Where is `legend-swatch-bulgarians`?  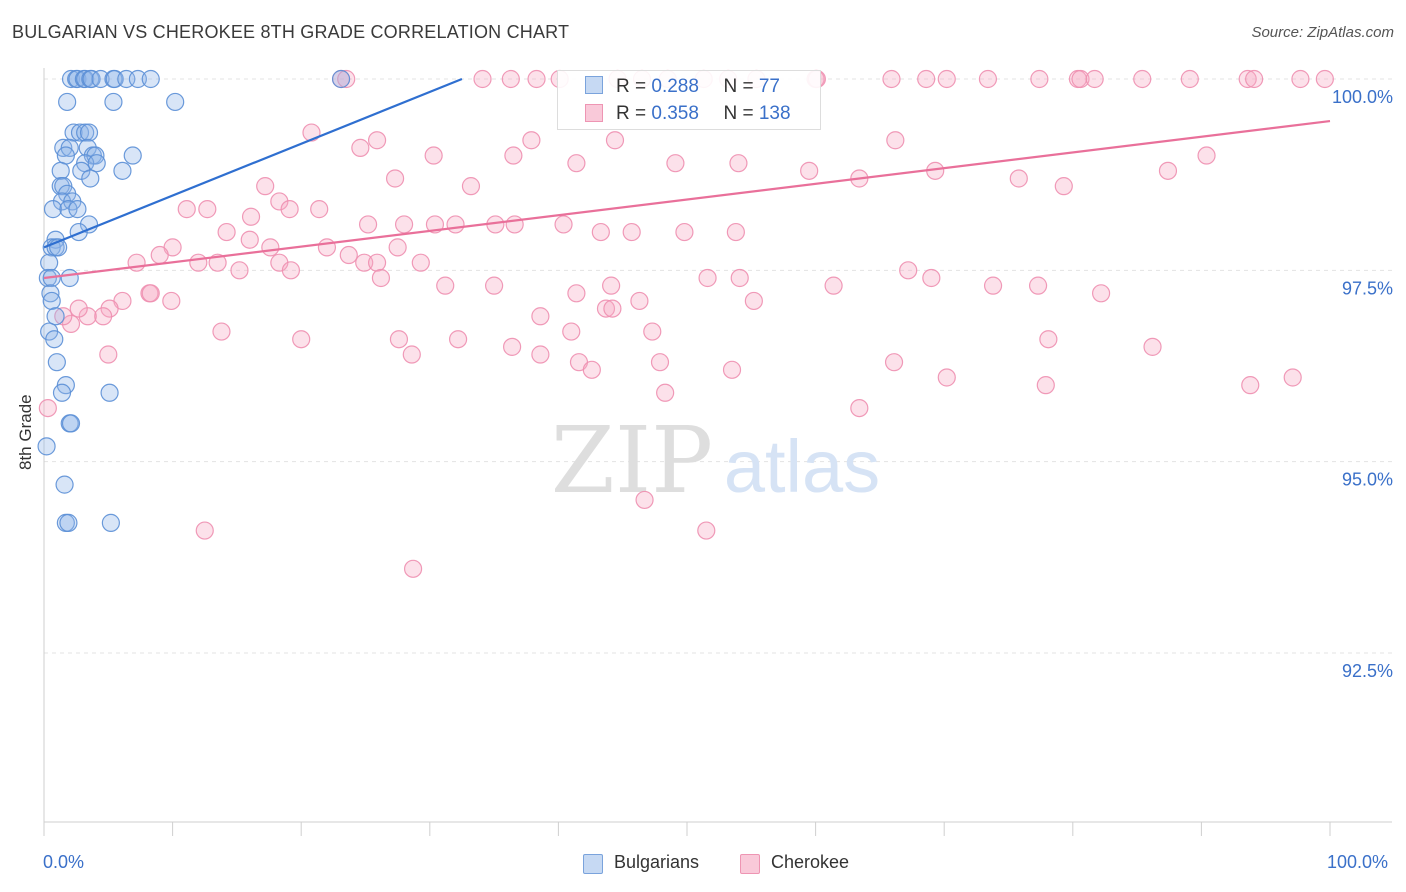
legend-swatch-bulgarians is located at coordinates (594, 85).